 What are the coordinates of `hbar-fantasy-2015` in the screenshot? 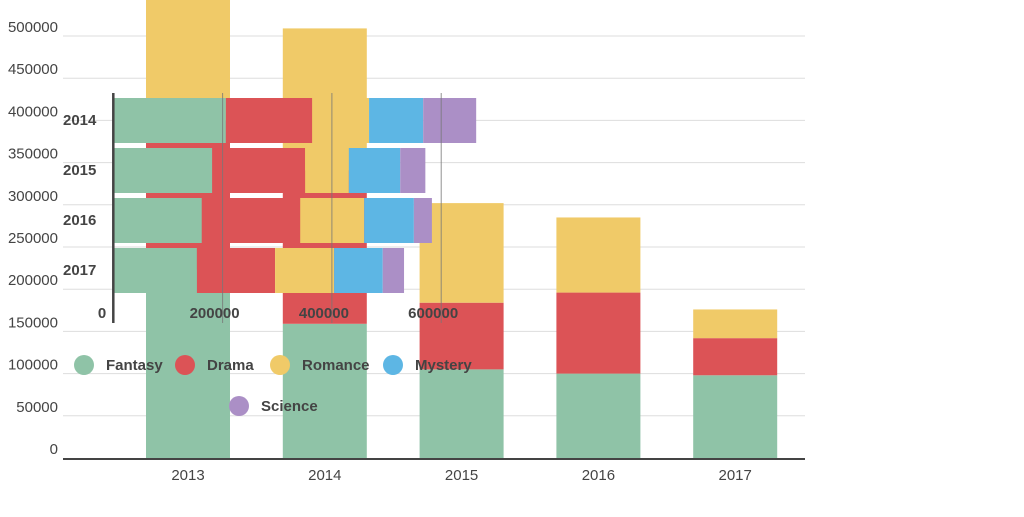 It's located at (163, 170).